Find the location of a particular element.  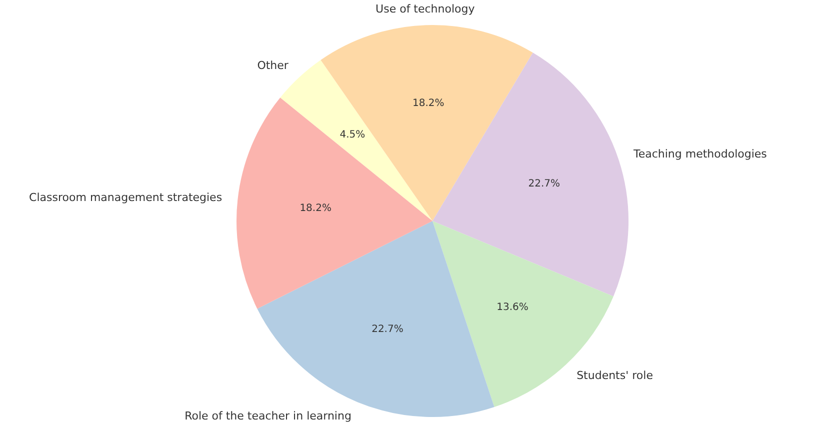

slice-label: Students' role is located at coordinates (615, 375).